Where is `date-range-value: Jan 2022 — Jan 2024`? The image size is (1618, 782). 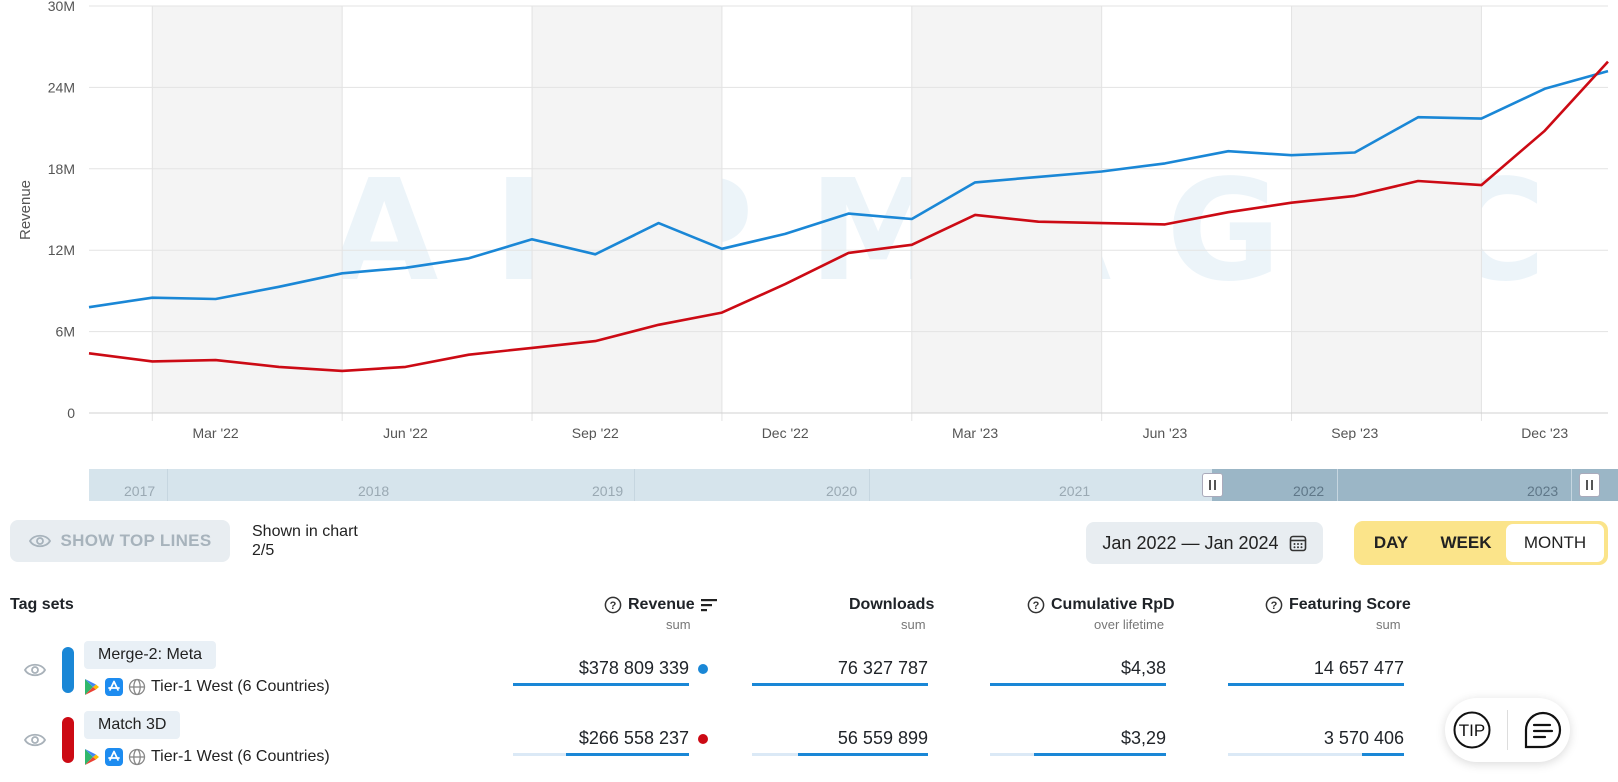 date-range-value: Jan 2022 — Jan 2024 is located at coordinates (1190, 542).